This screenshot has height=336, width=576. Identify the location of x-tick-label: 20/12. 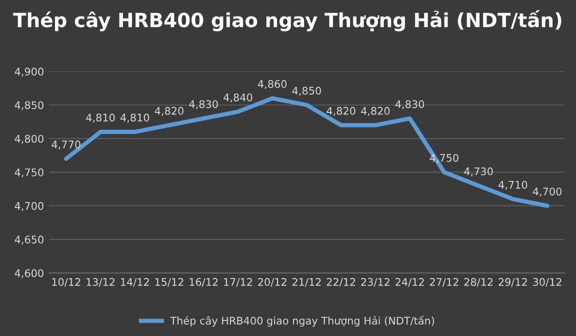
(272, 282).